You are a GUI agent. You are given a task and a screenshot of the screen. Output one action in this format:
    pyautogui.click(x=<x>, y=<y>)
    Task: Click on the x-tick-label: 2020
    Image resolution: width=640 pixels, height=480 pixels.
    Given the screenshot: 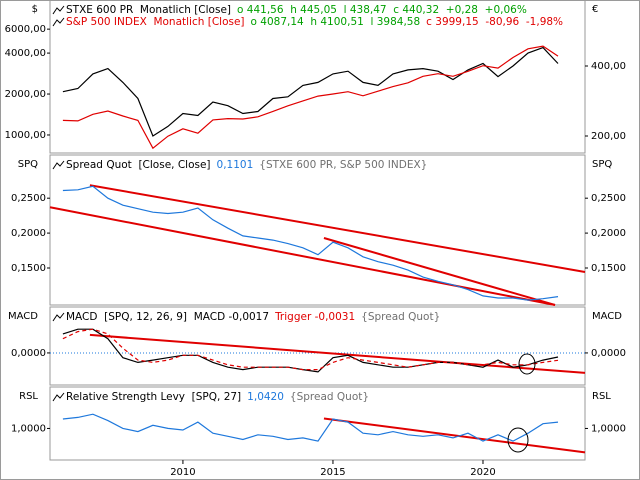 What is the action you would take?
    pyautogui.click(x=482, y=472)
    